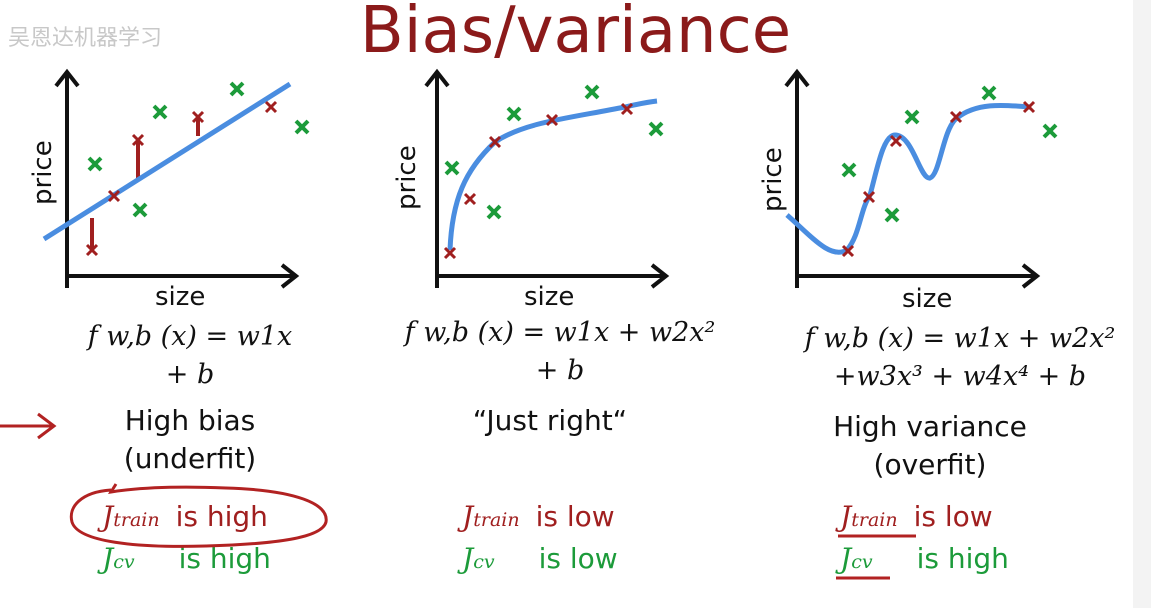 This screenshot has width=1151, height=608. I want to click on watermark: 吴恩达机器学习, so click(85, 38).